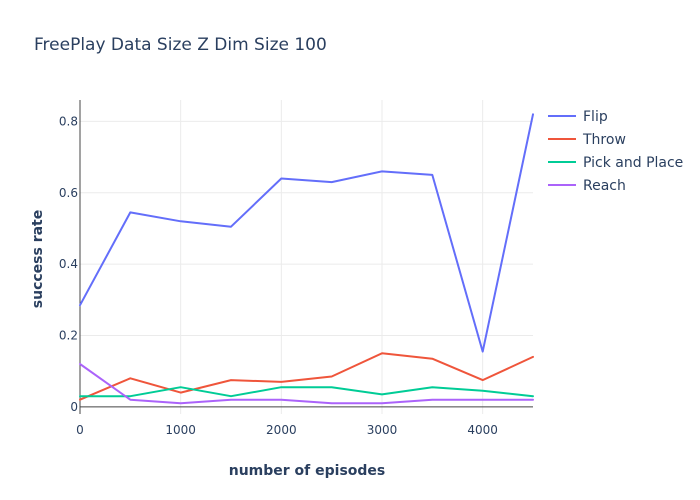 The height and width of the screenshot is (500, 700). What do you see at coordinates (80, 430) in the screenshot?
I see `x-tick-label: 0` at bounding box center [80, 430].